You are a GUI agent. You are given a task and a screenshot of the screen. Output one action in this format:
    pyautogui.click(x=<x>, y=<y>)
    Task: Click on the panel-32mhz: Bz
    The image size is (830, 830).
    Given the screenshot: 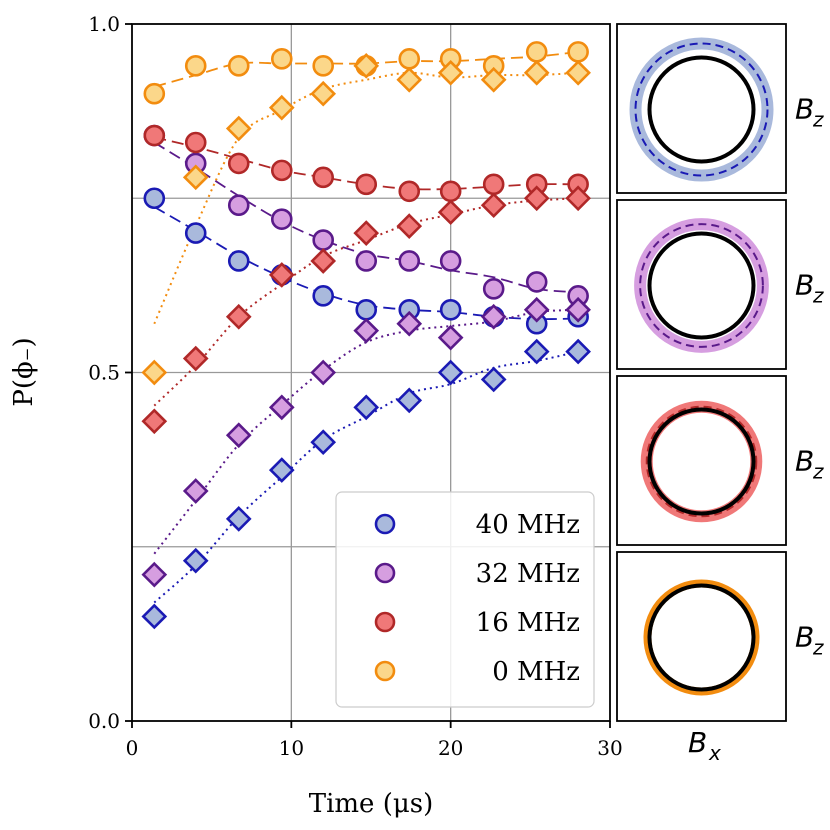 What is the action you would take?
    pyautogui.click(x=720, y=284)
    